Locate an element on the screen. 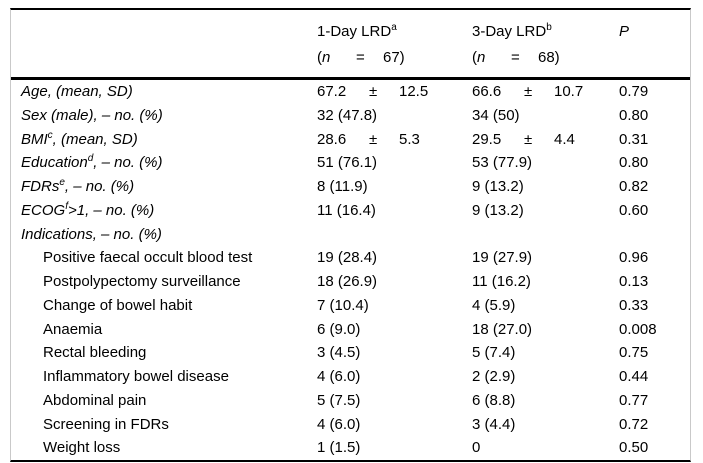 This screenshot has height=463, width=703. value-3day: 34 (50) is located at coordinates (496, 115).